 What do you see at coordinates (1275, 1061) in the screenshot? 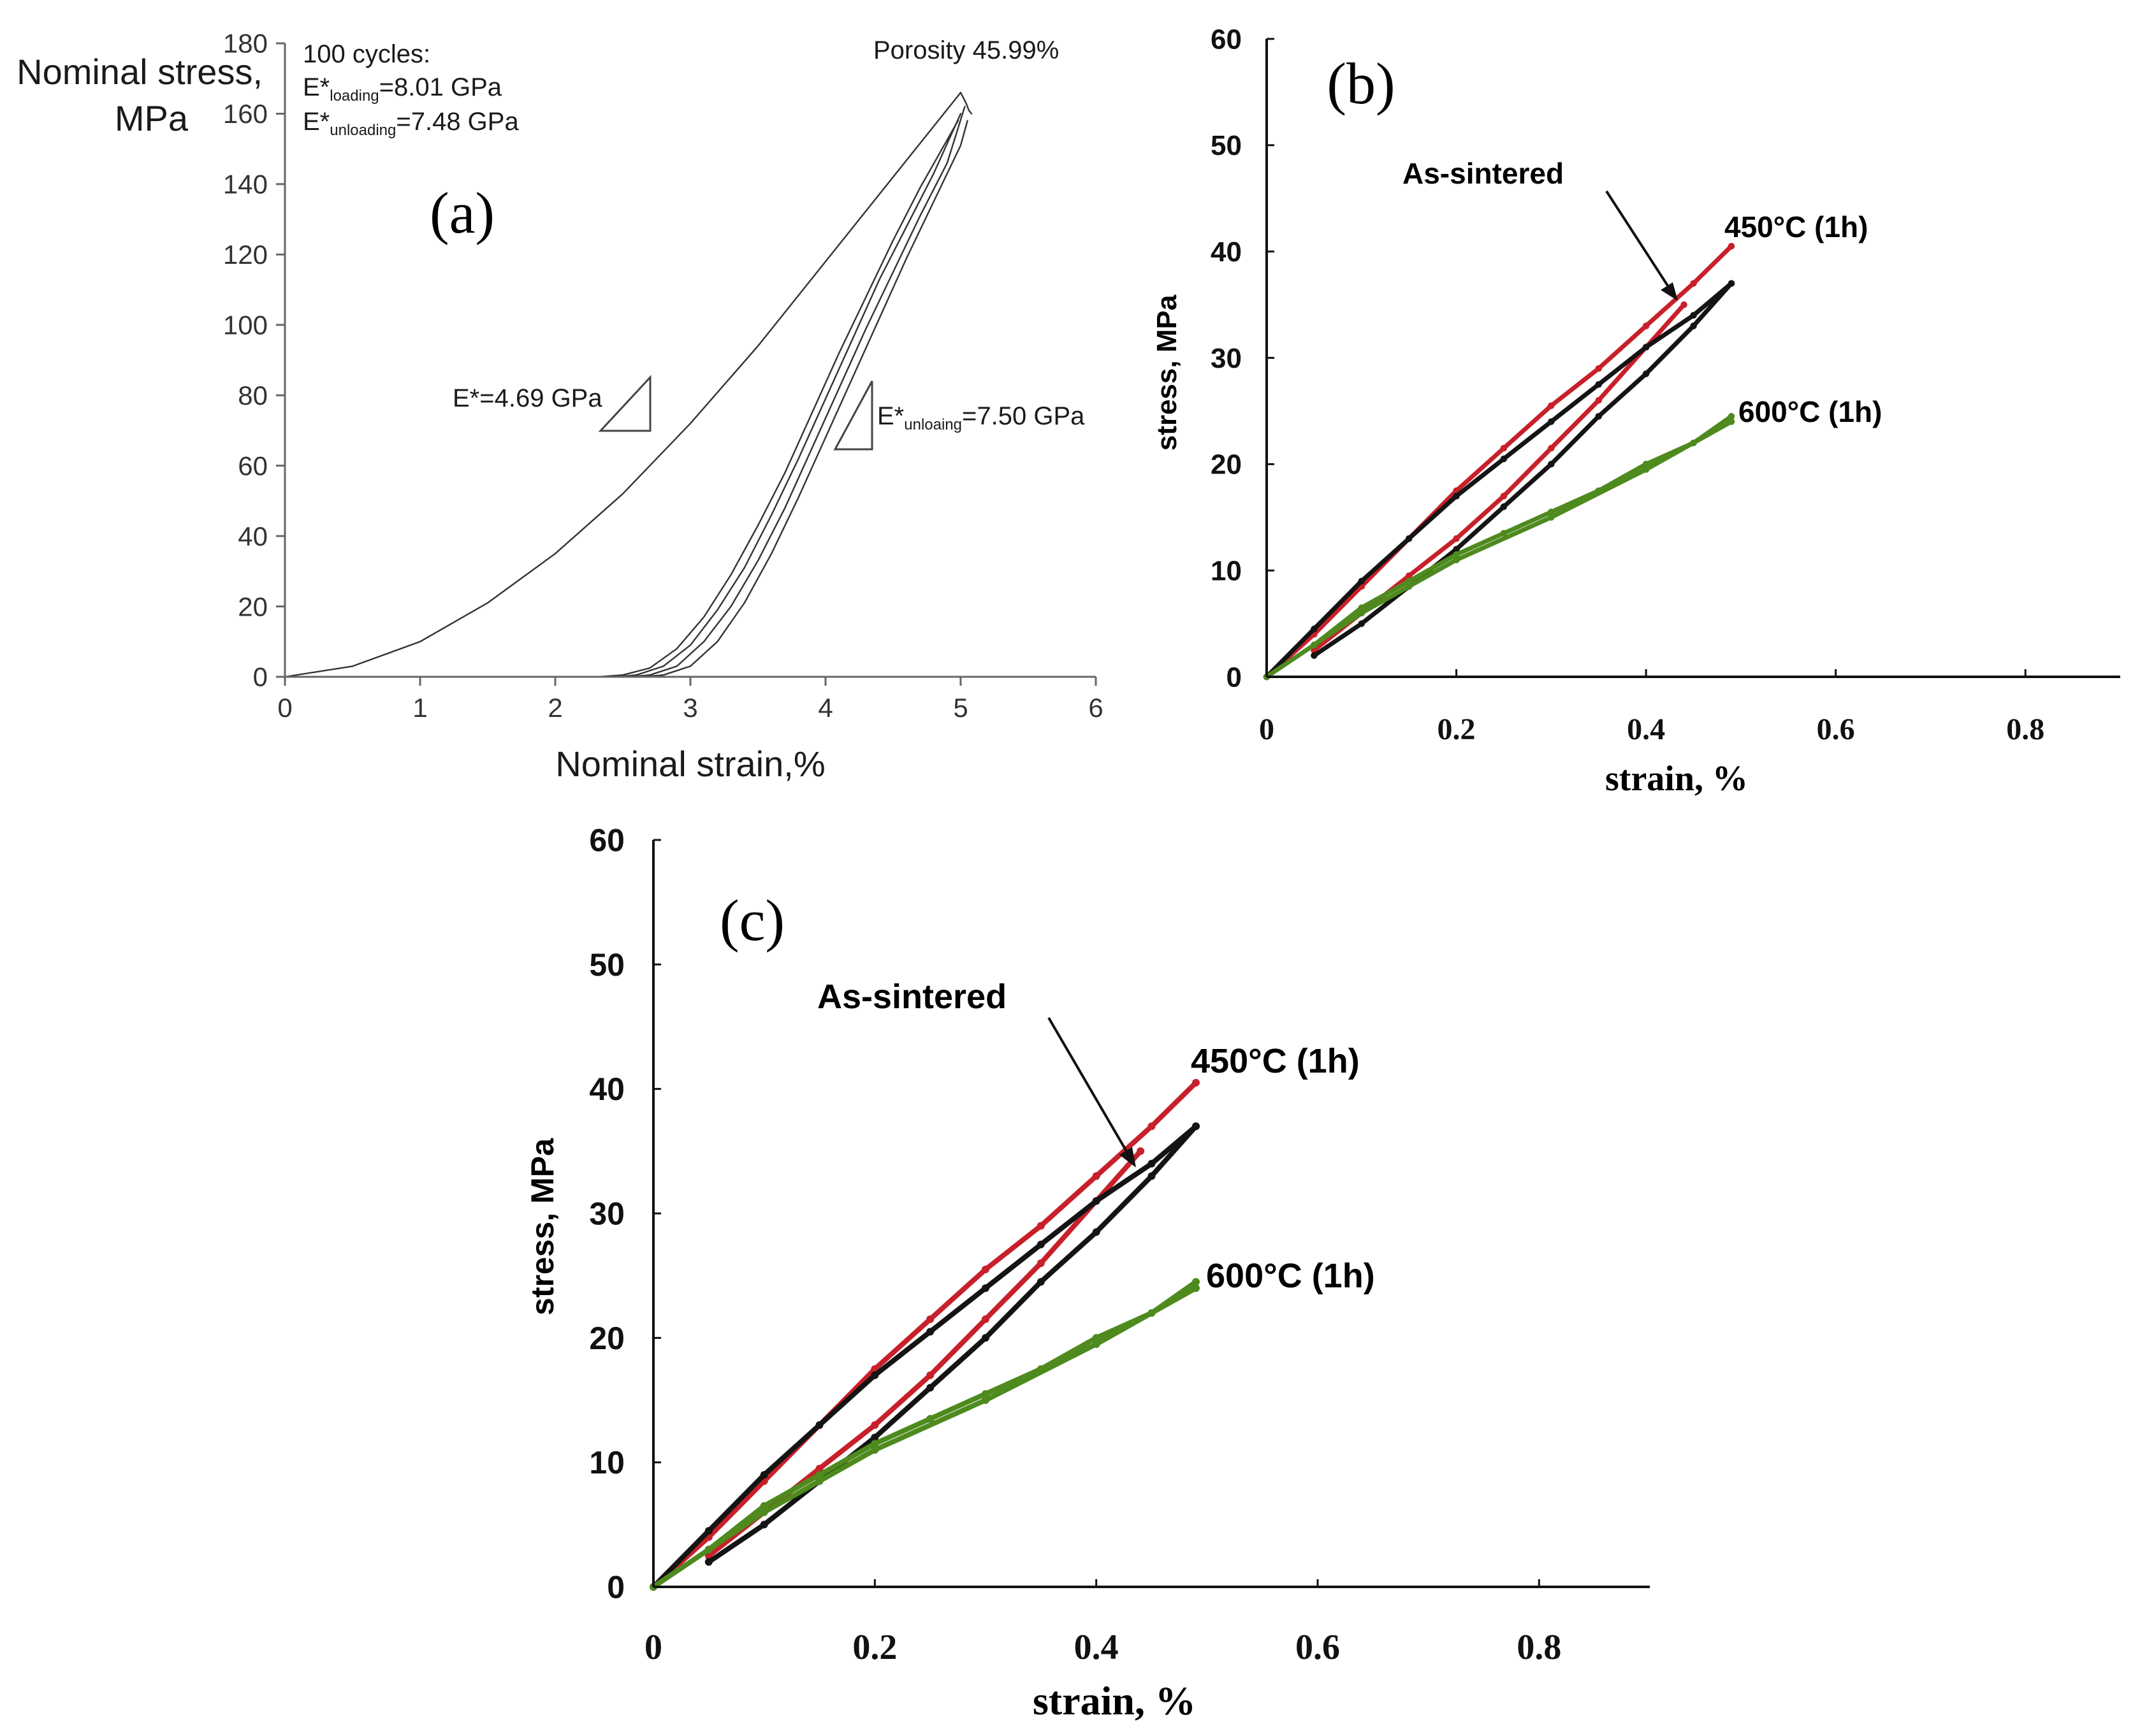
I see `panel-c-450-label: 450°C (1h)` at bounding box center [1275, 1061].